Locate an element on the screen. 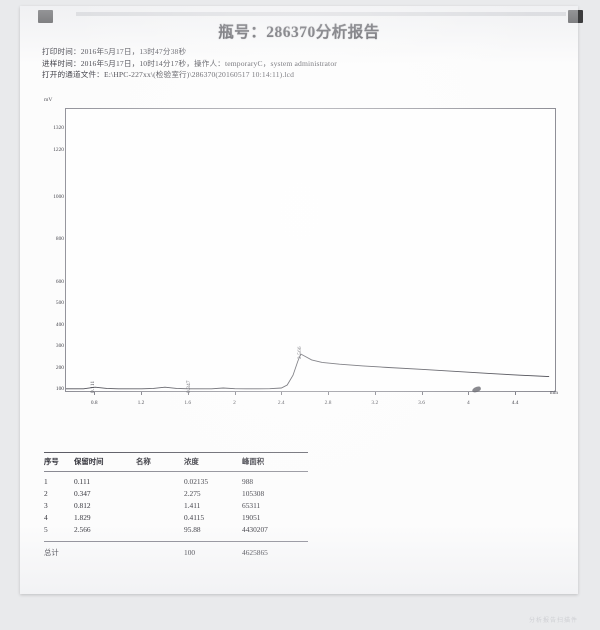 The height and width of the screenshot is (630, 600). report-title: 瓶号：286370分析报告 is located at coordinates (299, 32).